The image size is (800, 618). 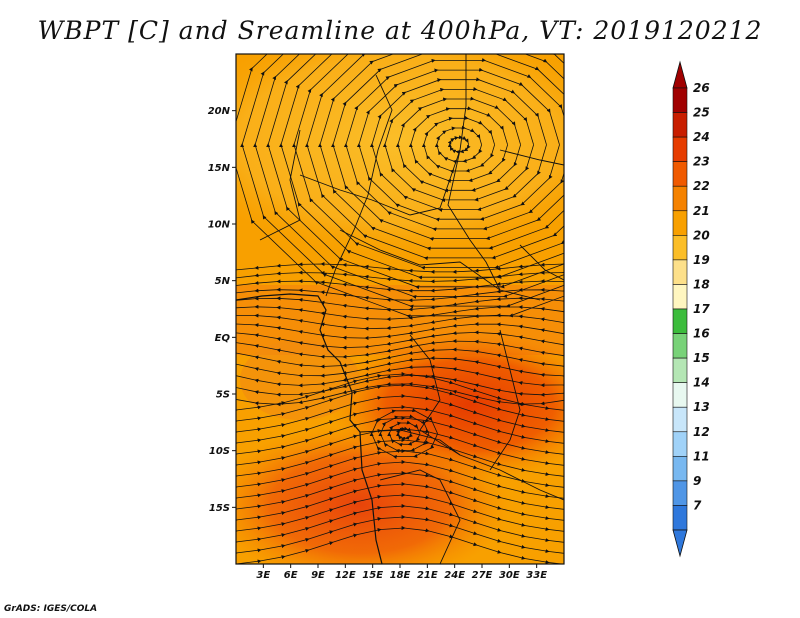 What do you see at coordinates (697, 481) in the screenshot?
I see `colorbar-label: 9` at bounding box center [697, 481].